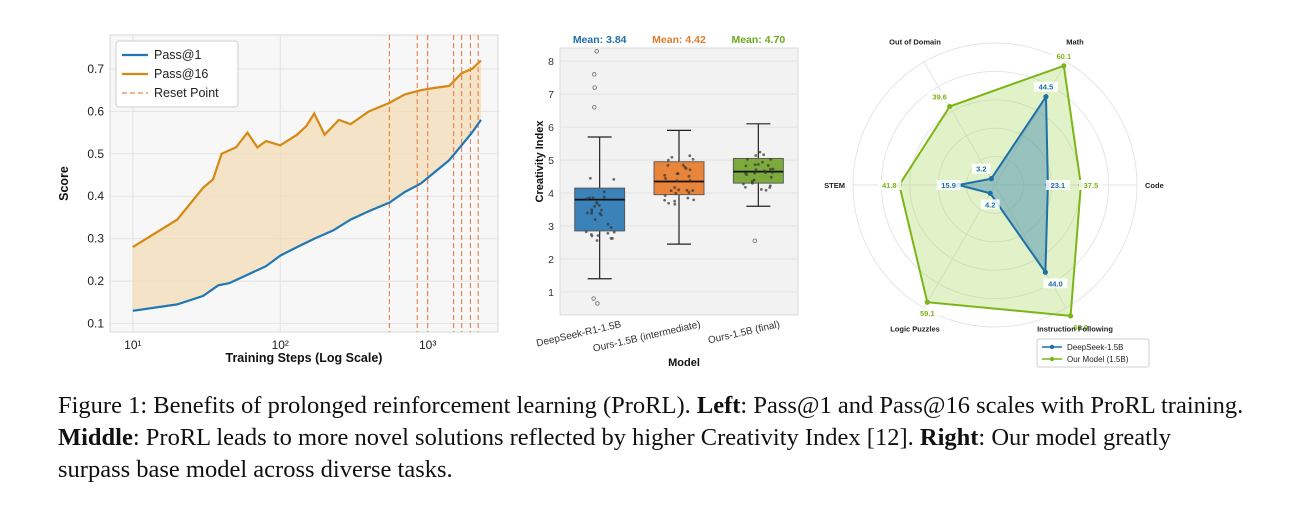 Image resolution: width=1302 pixels, height=519 pixels. I want to click on right-value-label: 44.0, so click(1055, 283).